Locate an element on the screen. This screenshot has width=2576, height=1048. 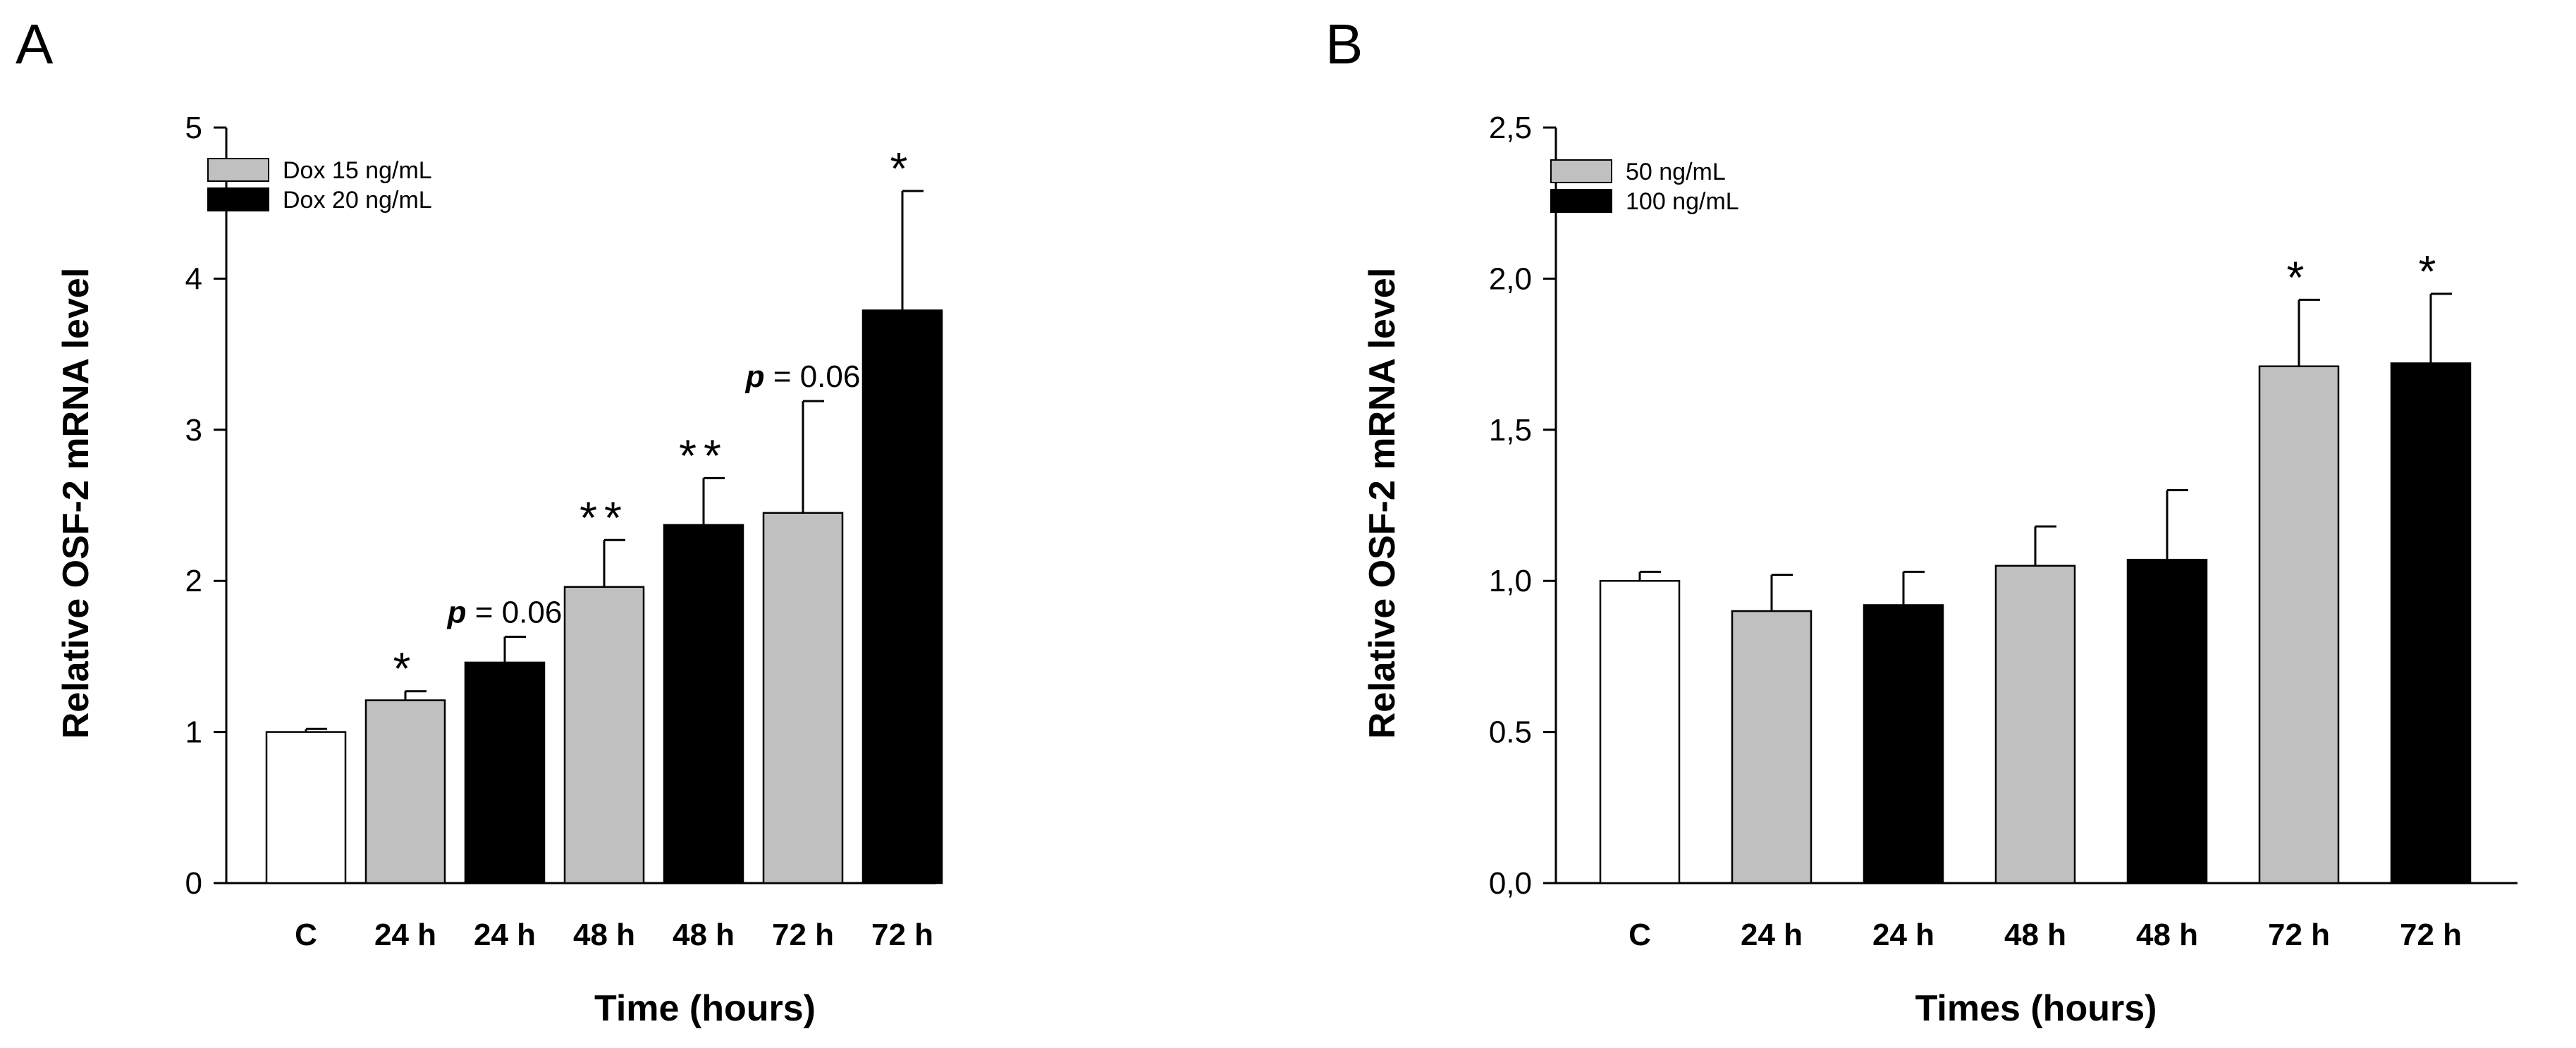
y-tick-label: 0,0 is located at coordinates (1510, 883).